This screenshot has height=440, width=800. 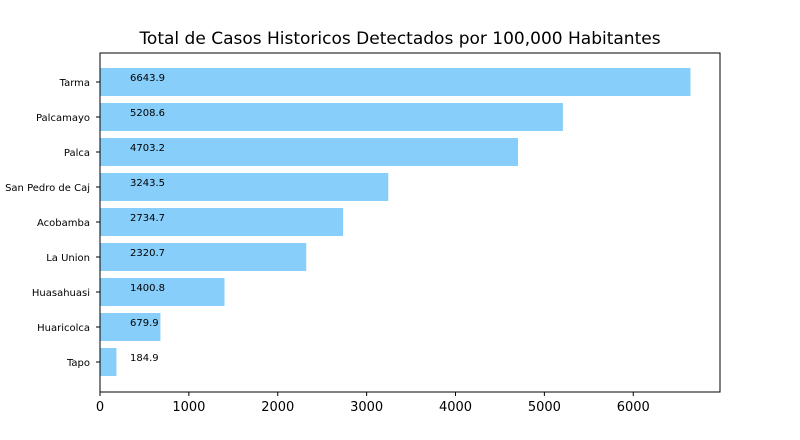 What do you see at coordinates (277, 407) in the screenshot?
I see `x-tick-label-2: 2000` at bounding box center [277, 407].